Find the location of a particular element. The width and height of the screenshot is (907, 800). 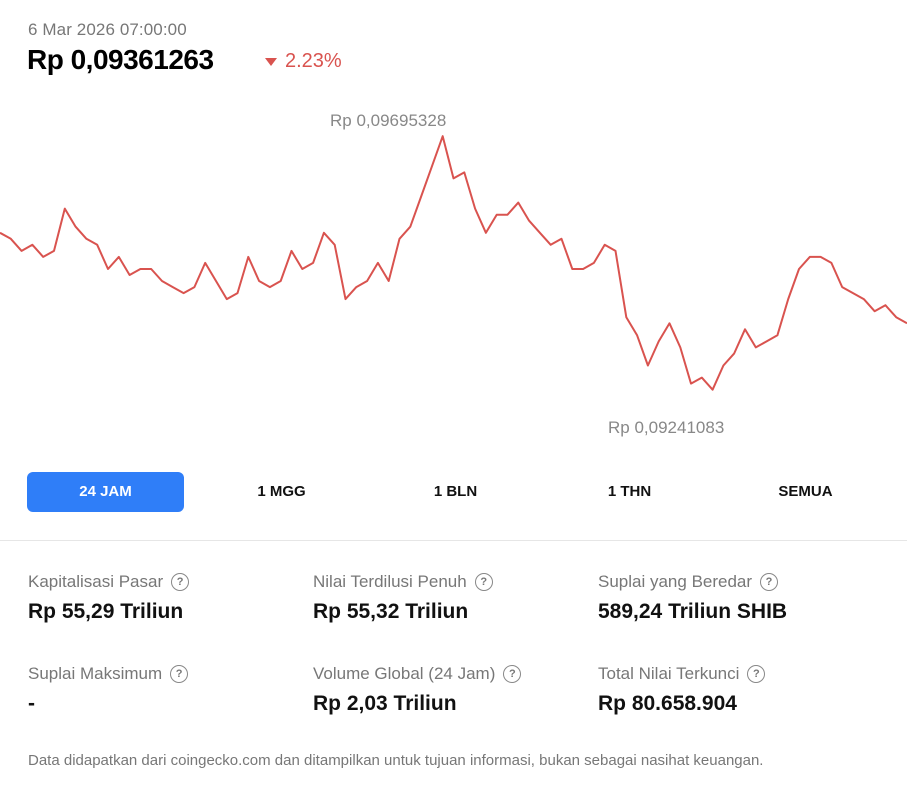

range-tab-1w: 1 MGG is located at coordinates (281, 491).